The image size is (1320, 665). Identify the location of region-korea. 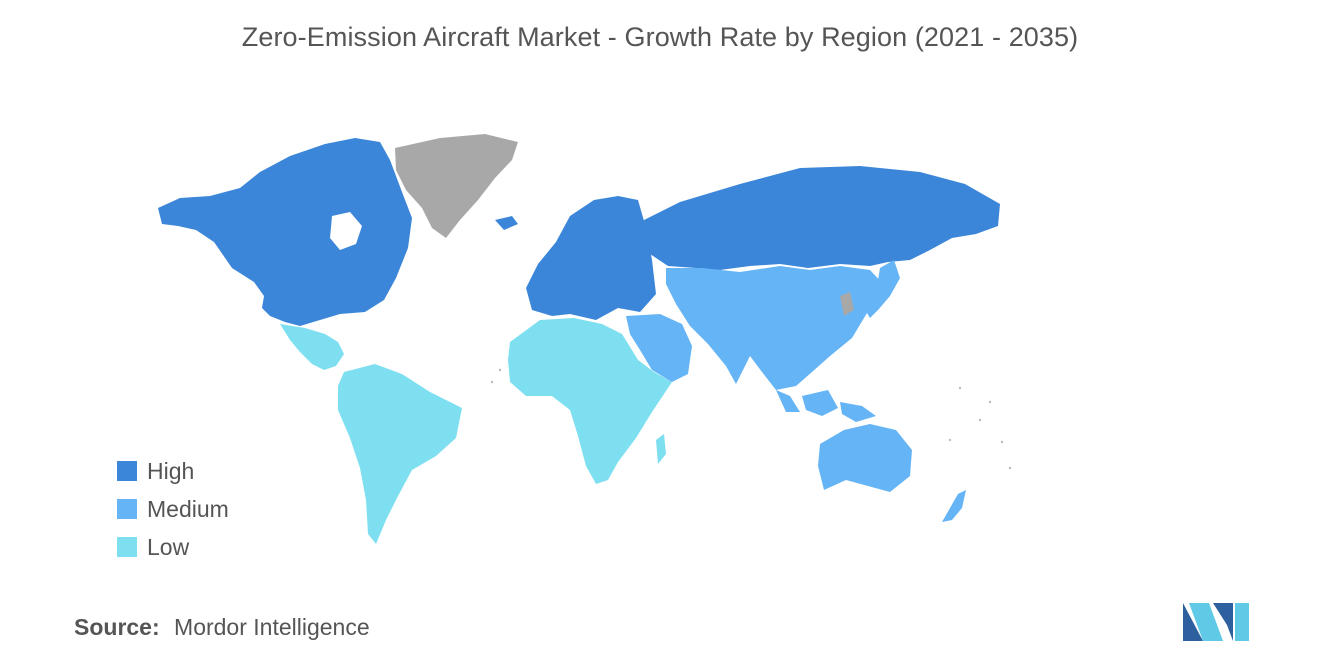
(847, 304).